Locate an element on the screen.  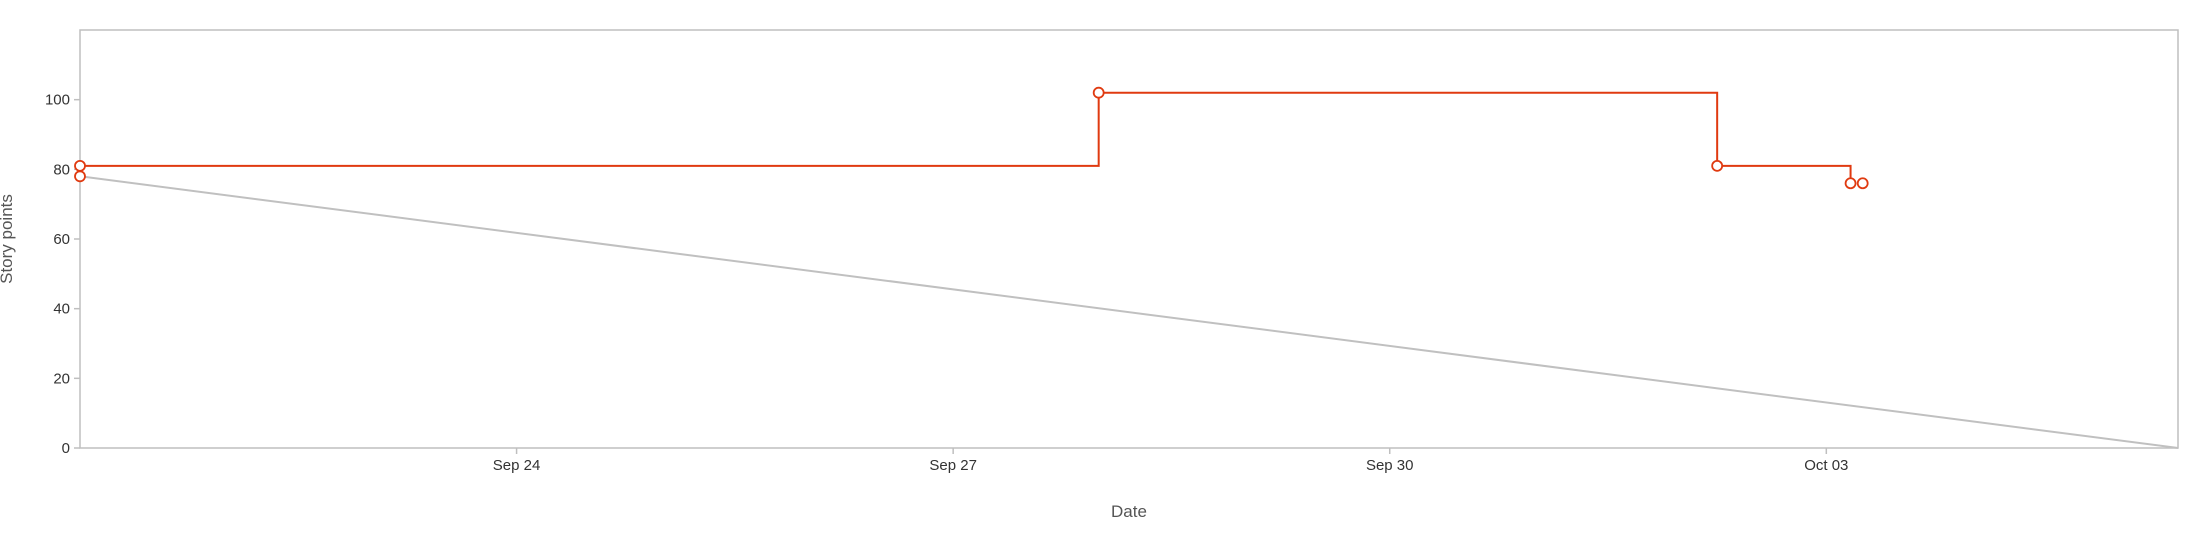
y-tick-label: 80 is located at coordinates (61, 169).